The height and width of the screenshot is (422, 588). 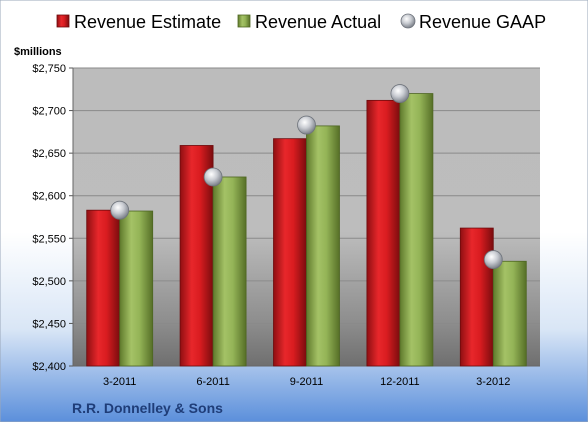 I want to click on x-tick-label: 12-2011, so click(x=400, y=382).